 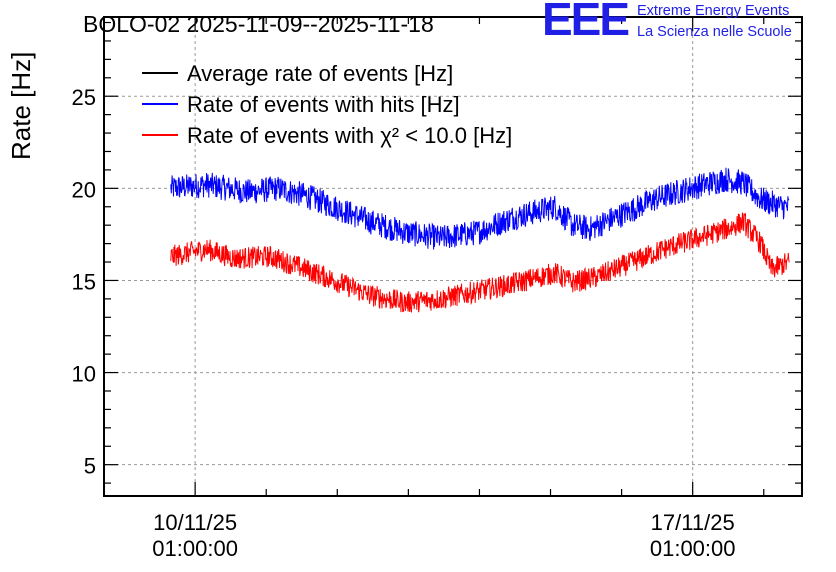 I want to click on logo-line-2: La Scienza nelle Scuole, so click(x=714, y=32).